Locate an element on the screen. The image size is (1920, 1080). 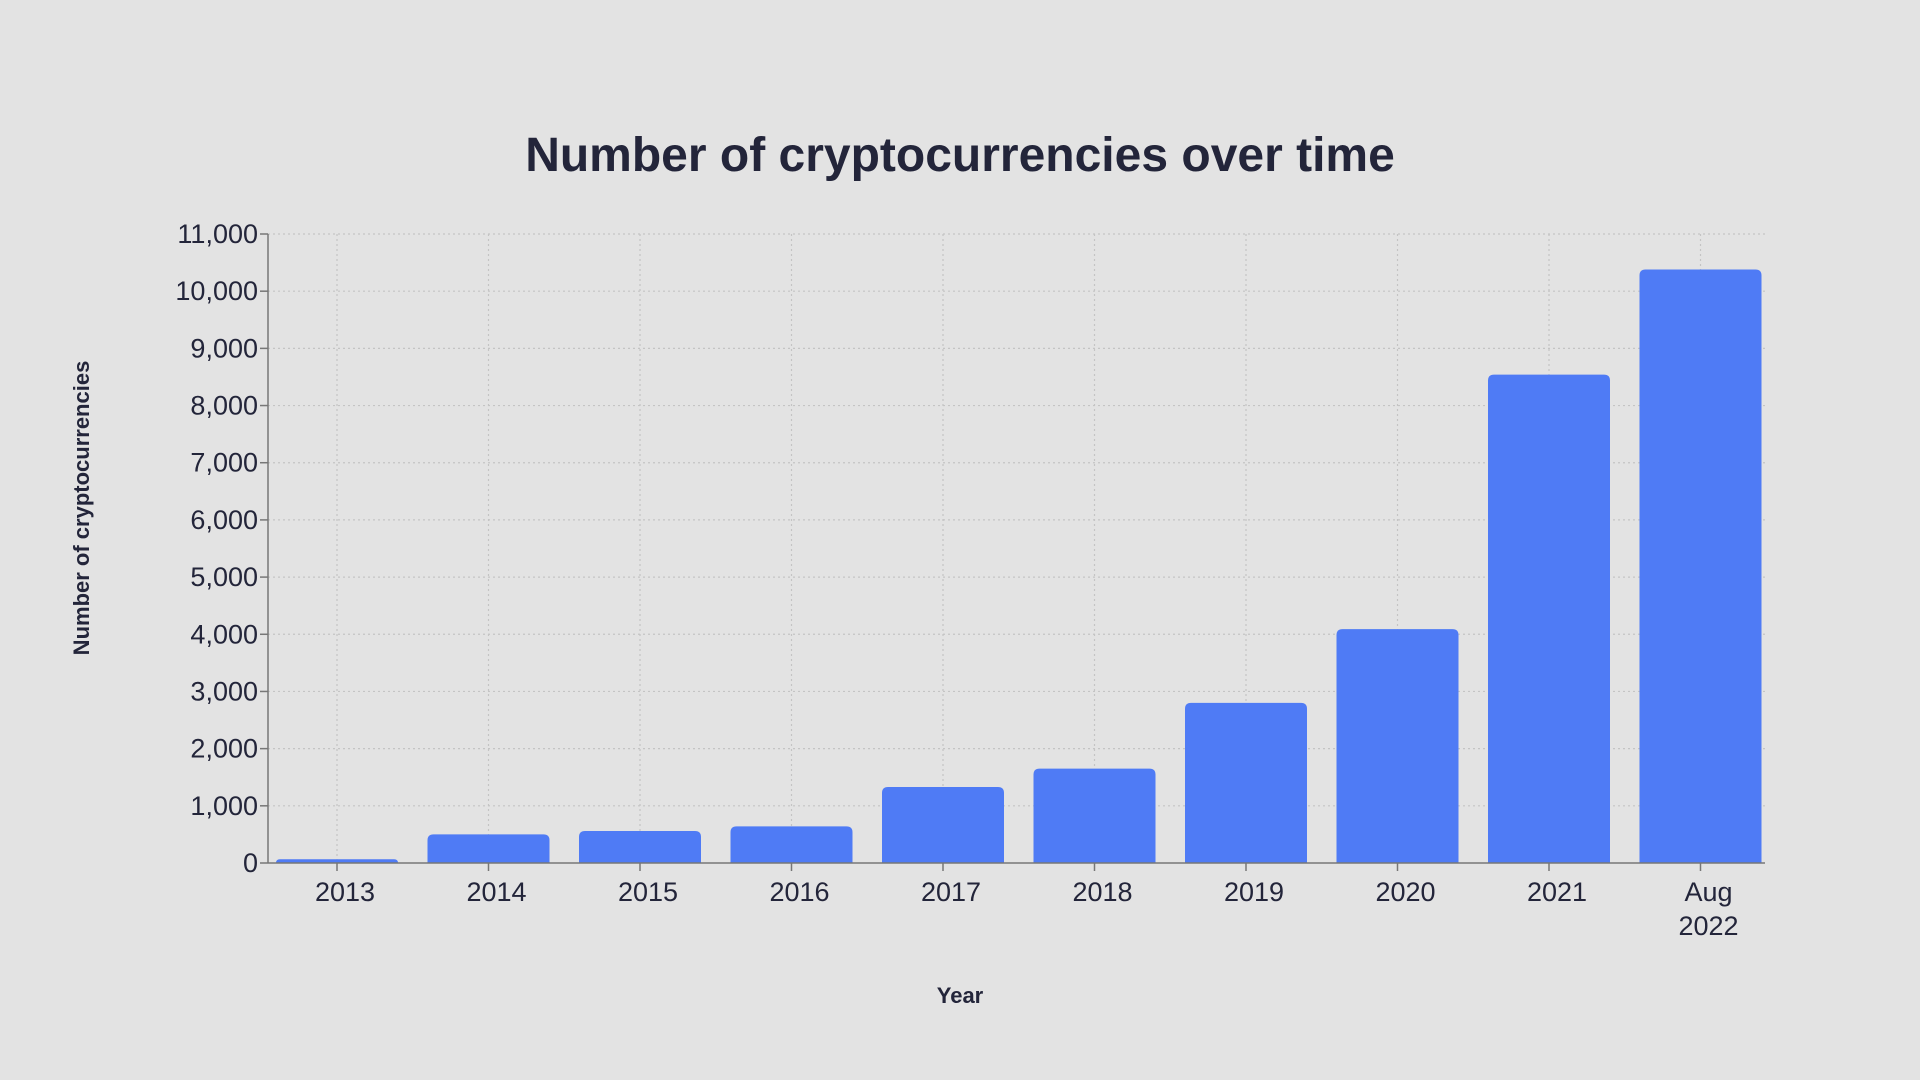
bar-aug-2022 is located at coordinates (1700, 566).